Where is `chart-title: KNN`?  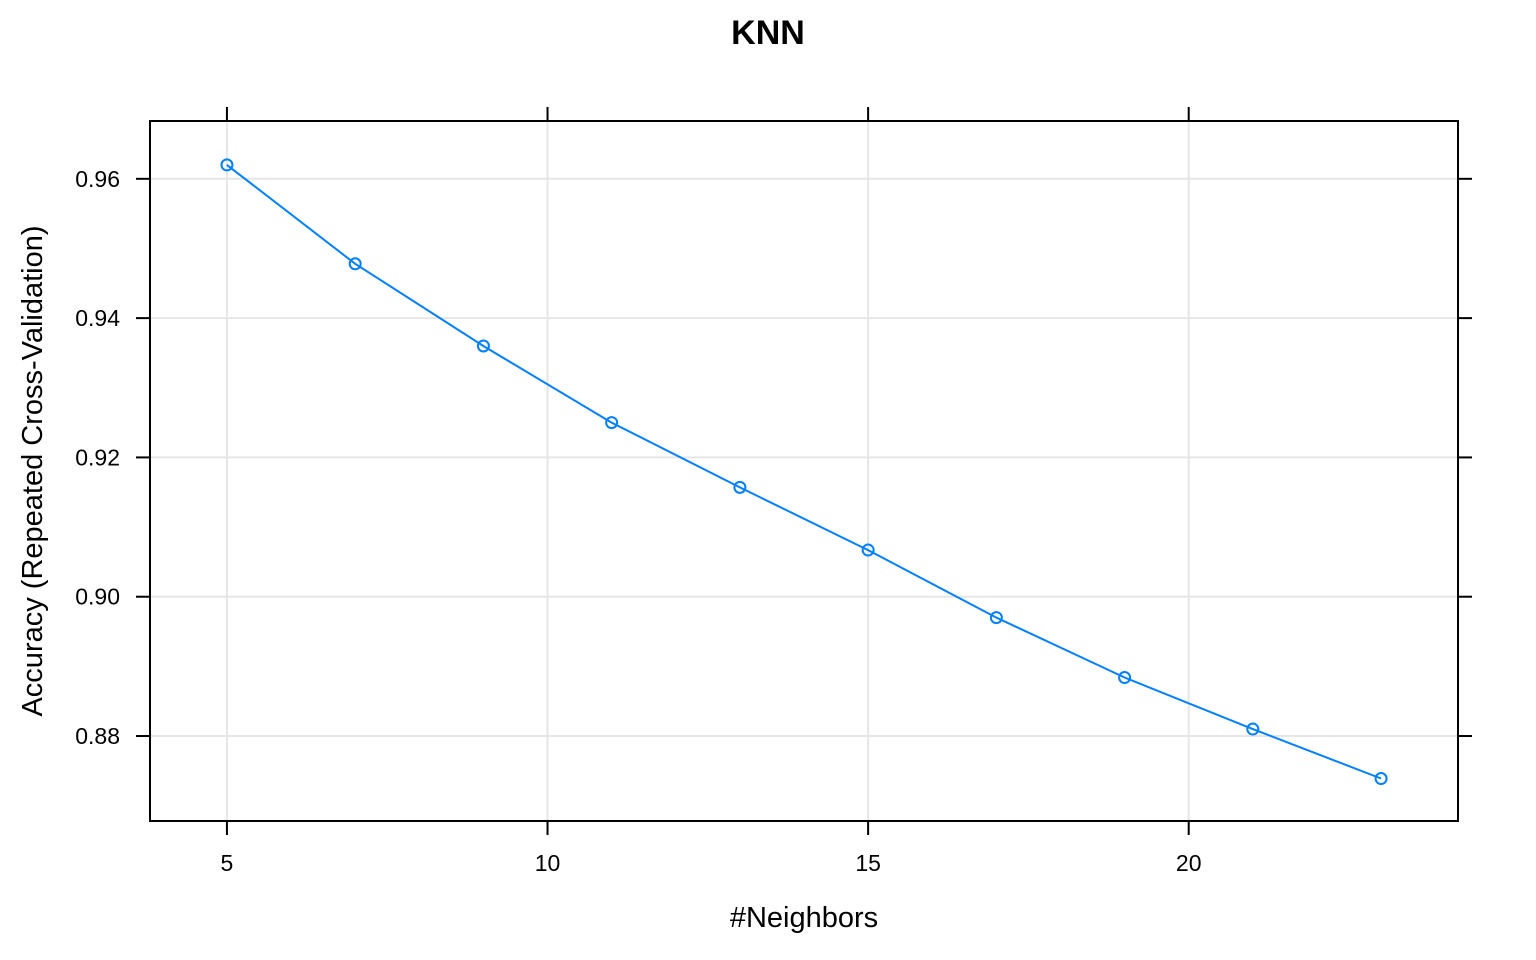
chart-title: KNN is located at coordinates (768, 33).